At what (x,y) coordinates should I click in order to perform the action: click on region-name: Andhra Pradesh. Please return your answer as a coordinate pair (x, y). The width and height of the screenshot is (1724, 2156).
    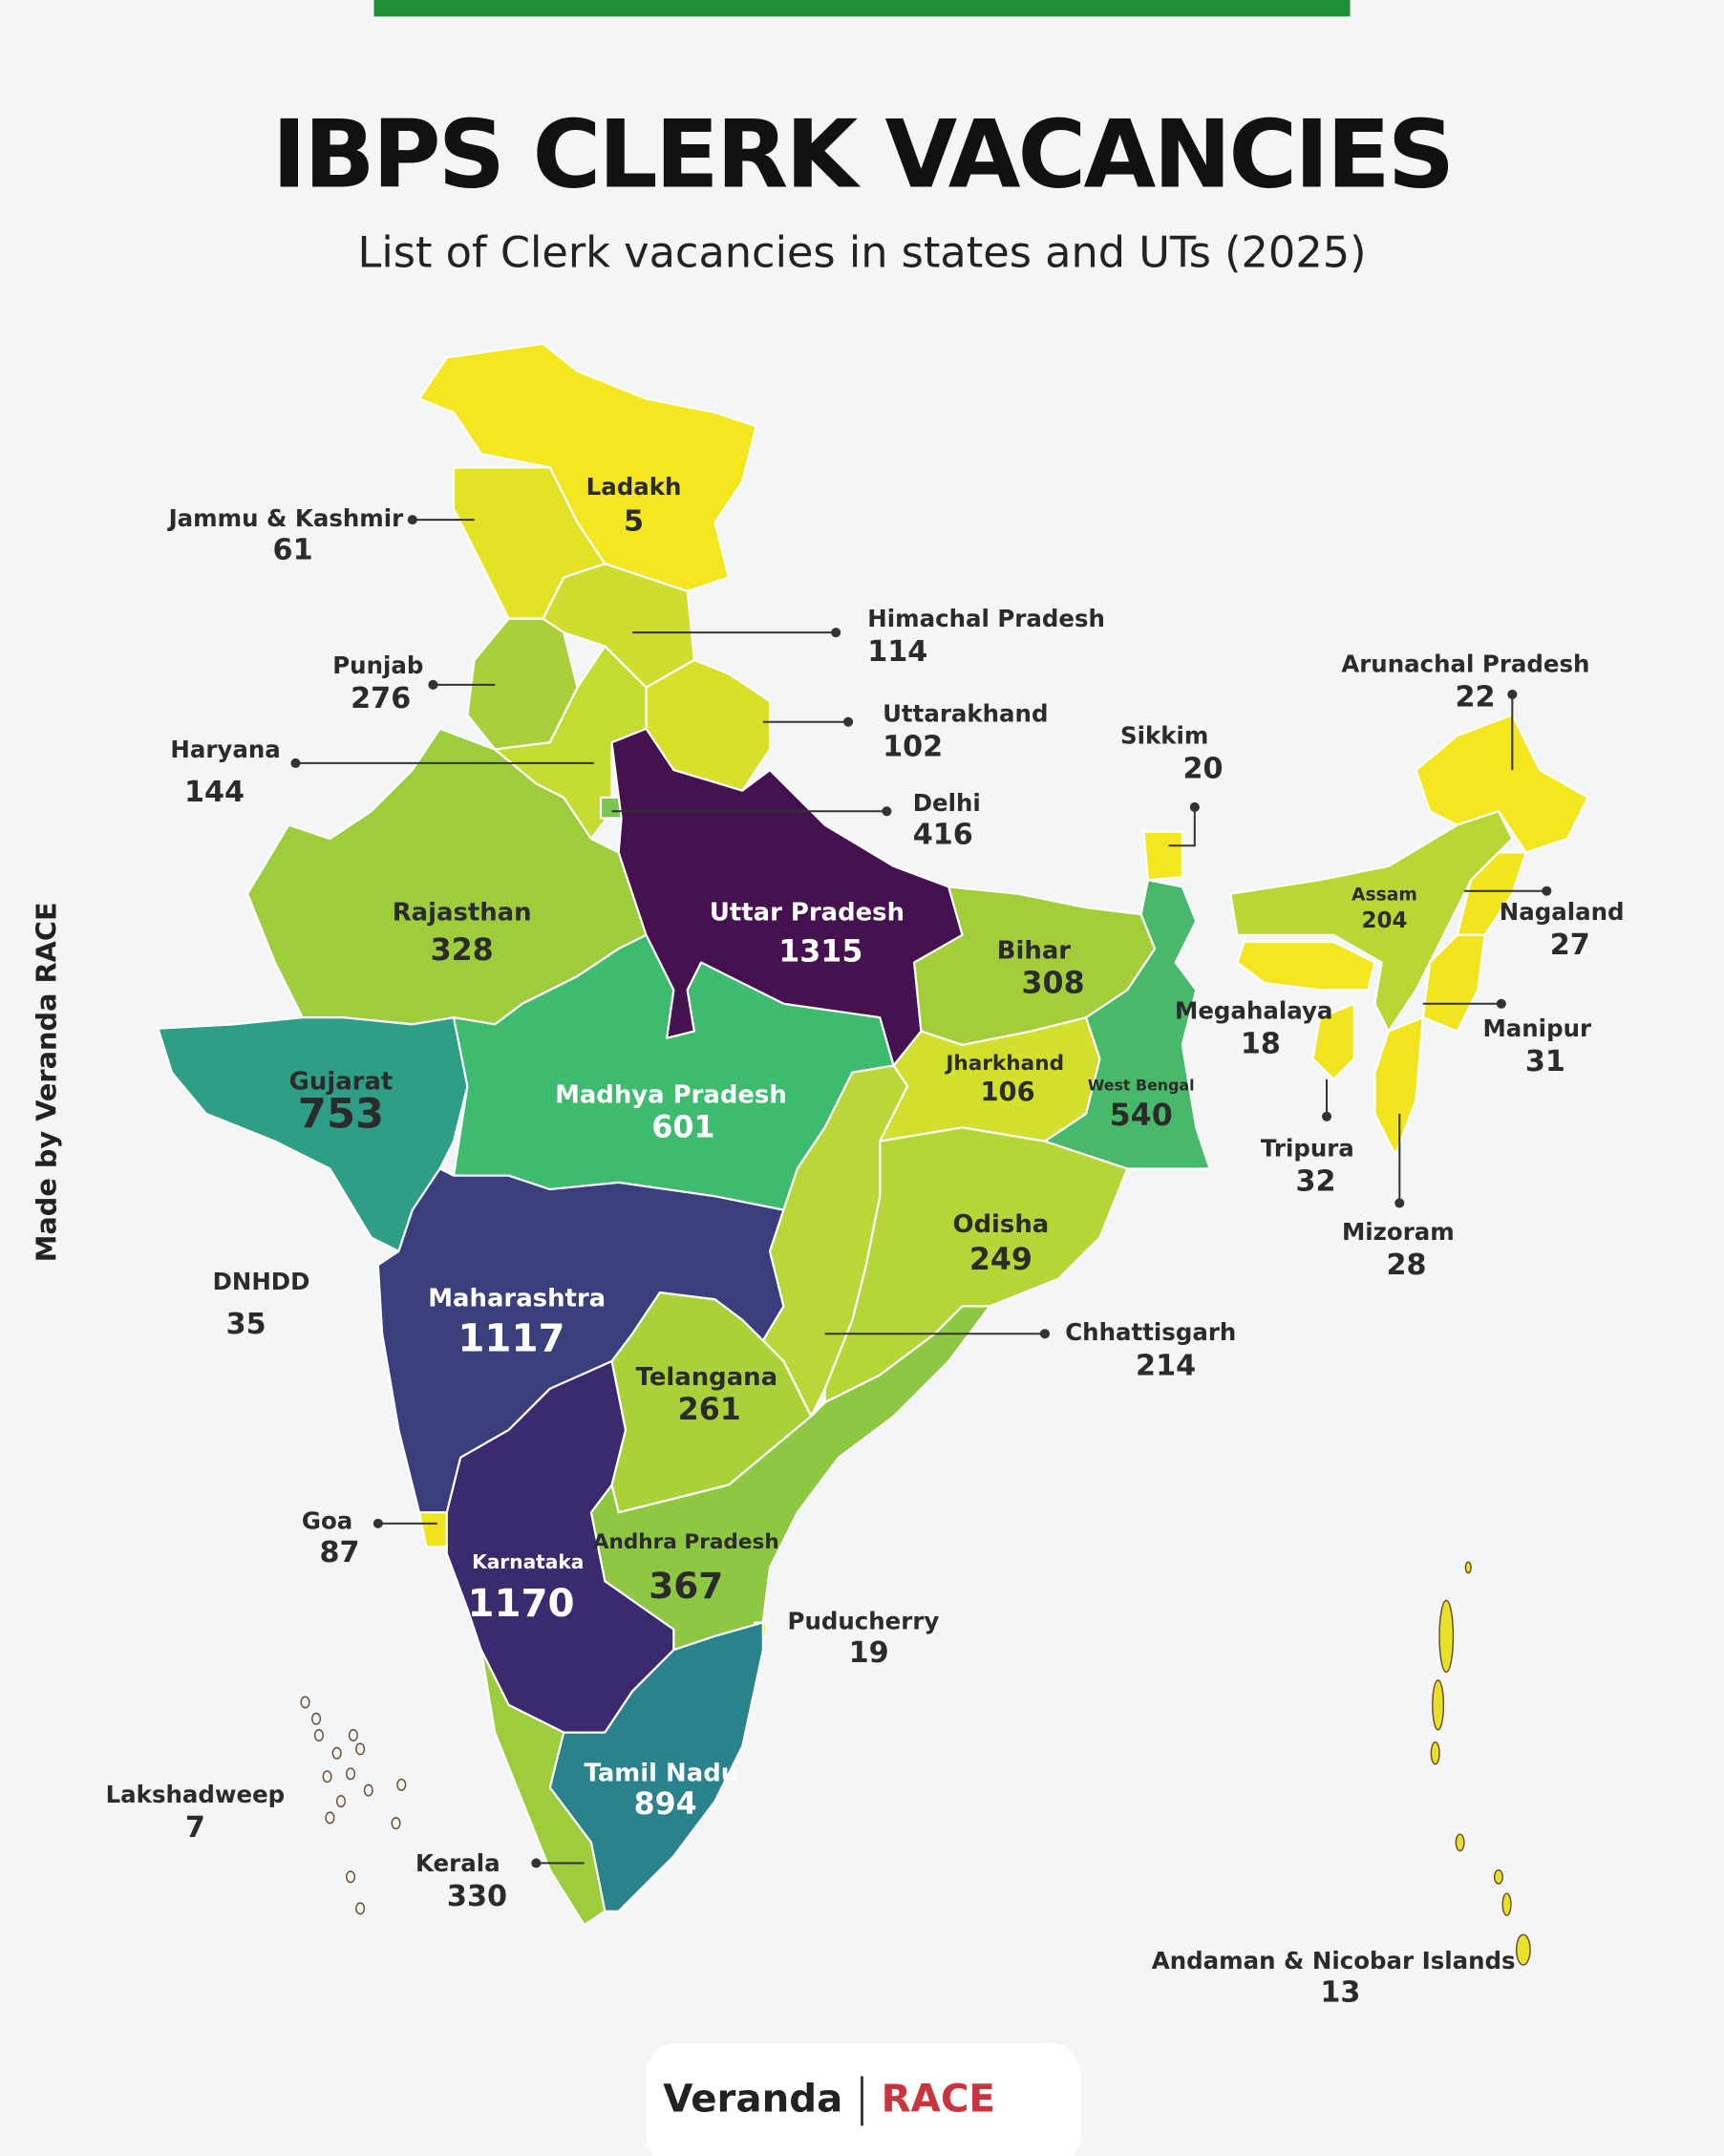
    Looking at the image, I should click on (686, 1542).